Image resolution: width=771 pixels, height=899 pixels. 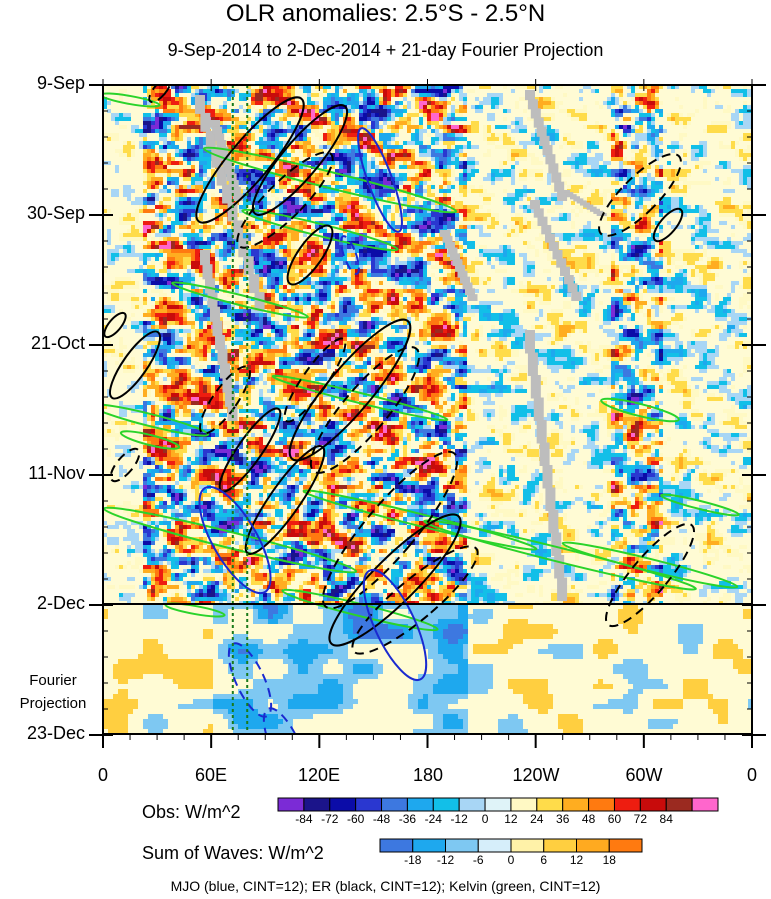 What do you see at coordinates (330, 819) in the screenshot?
I see `colorbar-tick: -72` at bounding box center [330, 819].